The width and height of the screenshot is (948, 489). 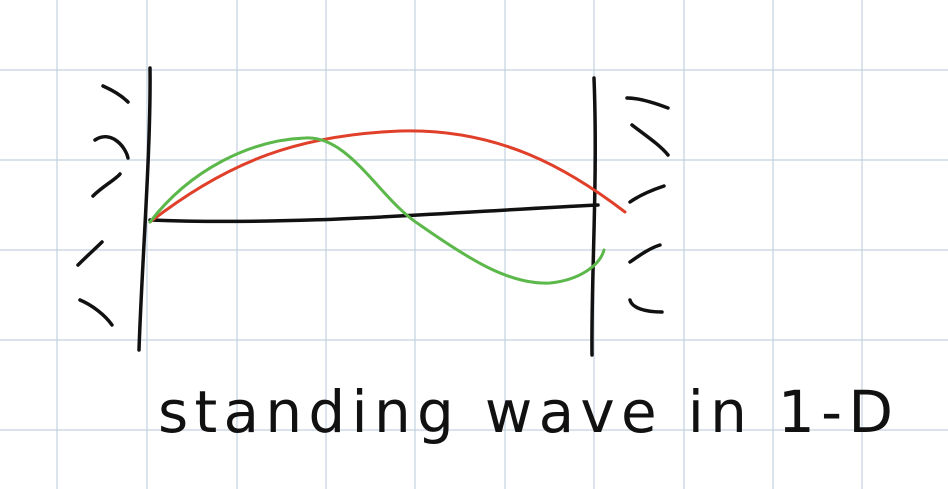 What do you see at coordinates (144, 209) in the screenshot?
I see `left-wall` at bounding box center [144, 209].